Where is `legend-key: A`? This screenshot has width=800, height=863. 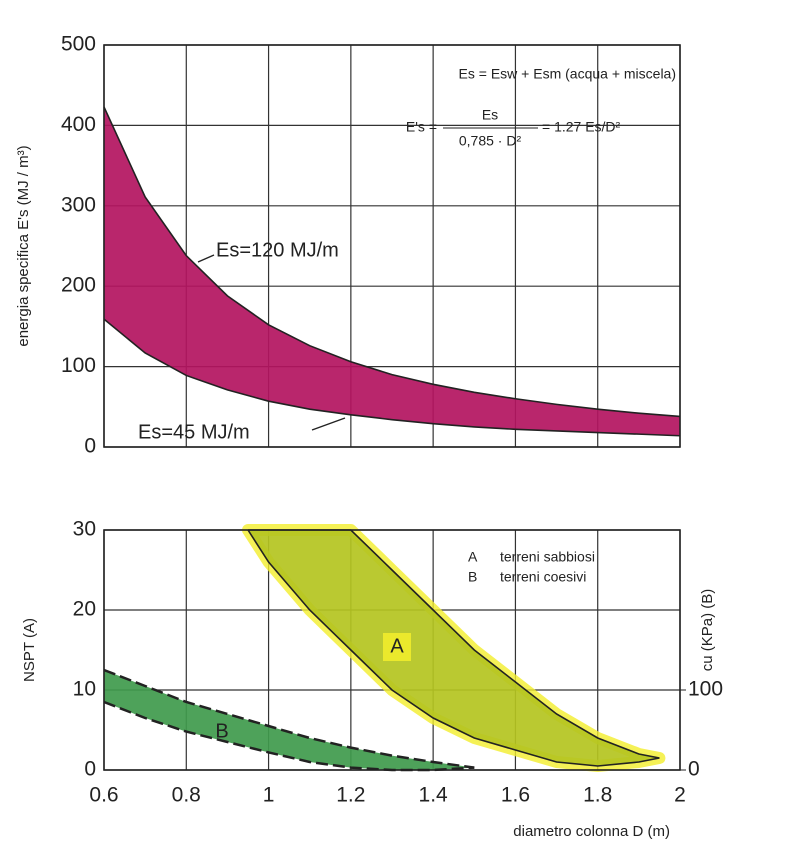
legend-key: A is located at coordinates (473, 557).